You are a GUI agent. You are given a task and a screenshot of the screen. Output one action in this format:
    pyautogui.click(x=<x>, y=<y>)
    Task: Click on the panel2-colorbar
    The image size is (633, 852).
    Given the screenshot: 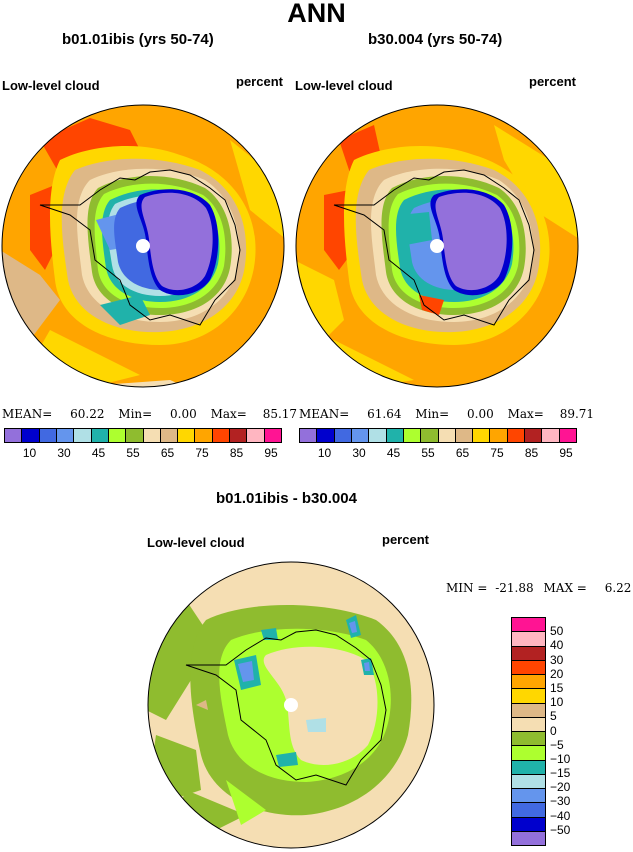 What is the action you would take?
    pyautogui.click(x=438, y=435)
    